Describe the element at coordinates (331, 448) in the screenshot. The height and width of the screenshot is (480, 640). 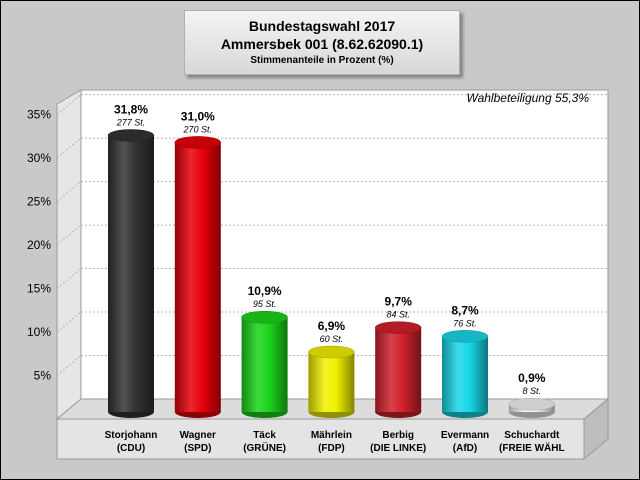
I see `category-label-party: (FDP)` at that location.